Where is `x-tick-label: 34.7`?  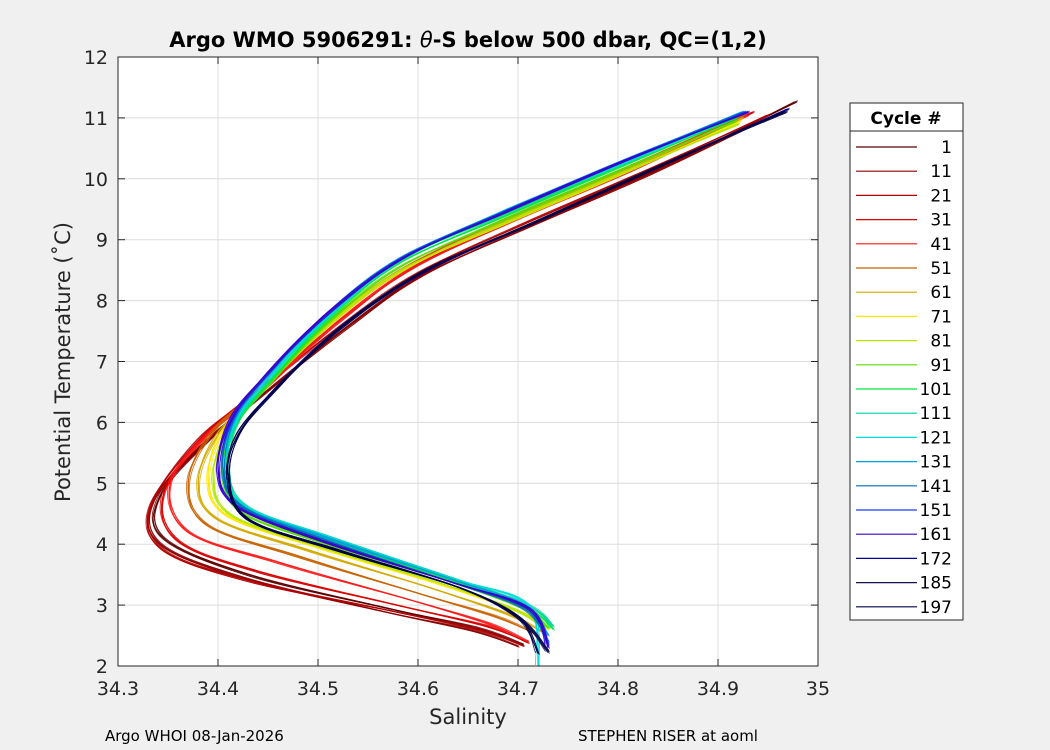 x-tick-label: 34.7 is located at coordinates (518, 689).